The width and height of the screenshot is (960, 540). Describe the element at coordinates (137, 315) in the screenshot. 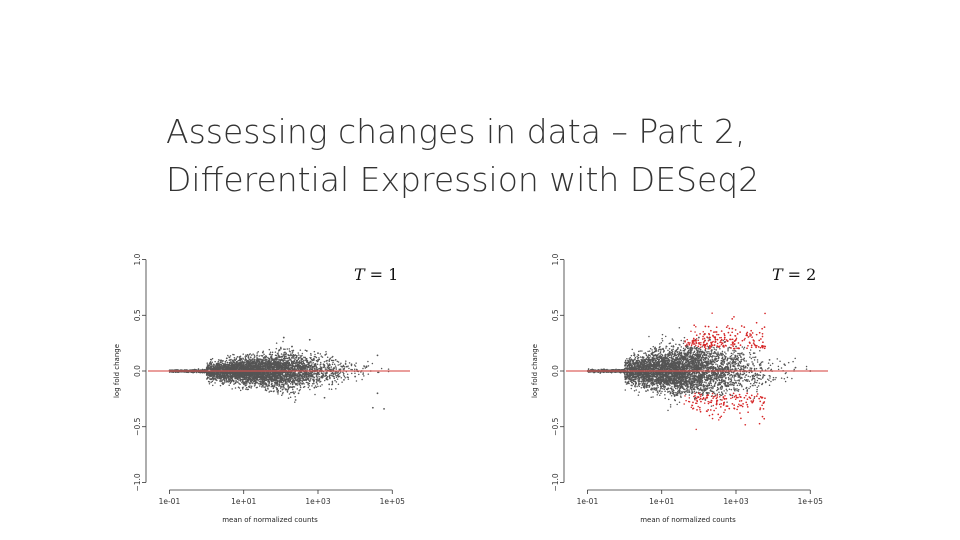

I see `y-tick-label: 0.5` at that location.